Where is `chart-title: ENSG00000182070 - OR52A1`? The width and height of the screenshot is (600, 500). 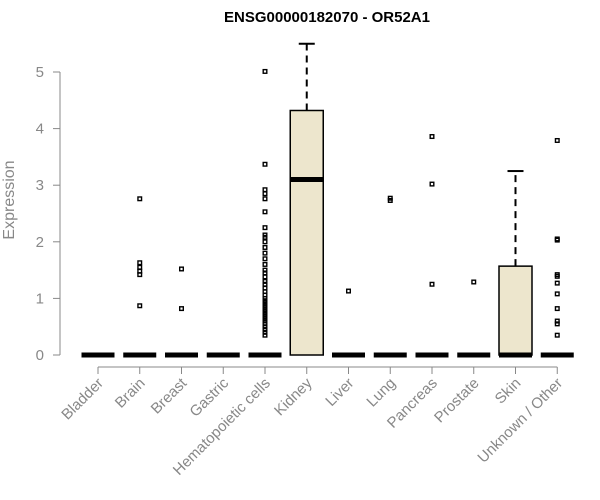 chart-title: ENSG00000182070 - OR52A1 is located at coordinates (327, 17).